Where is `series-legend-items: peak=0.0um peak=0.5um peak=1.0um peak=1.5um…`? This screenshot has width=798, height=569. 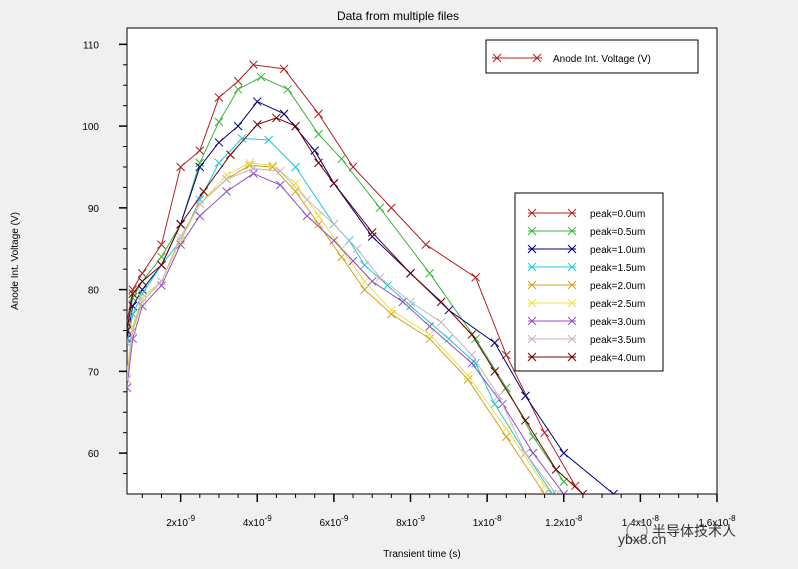 series-legend-items: peak=0.0um peak=0.5um peak=1.0um peak=1.5um… is located at coordinates (586, 286).